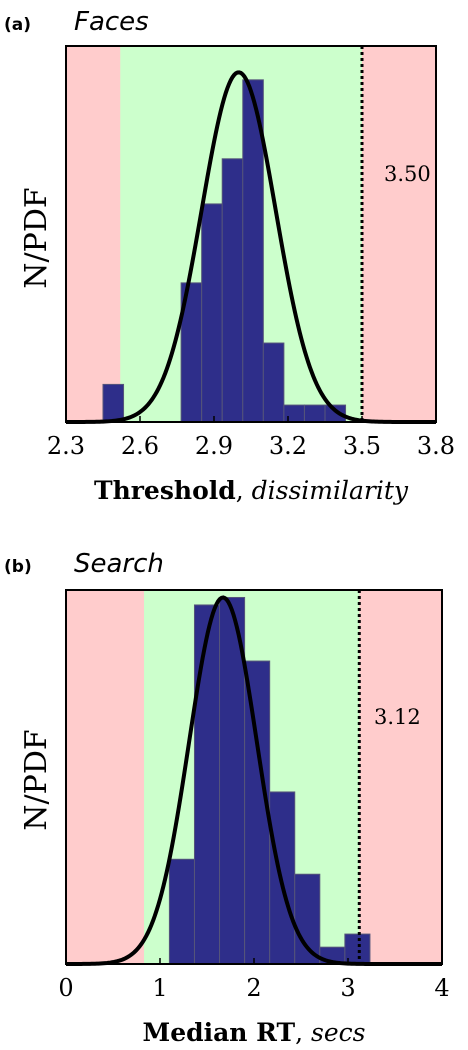  I want to click on panel-b-xtick-label-0: 0, so click(65, 988).